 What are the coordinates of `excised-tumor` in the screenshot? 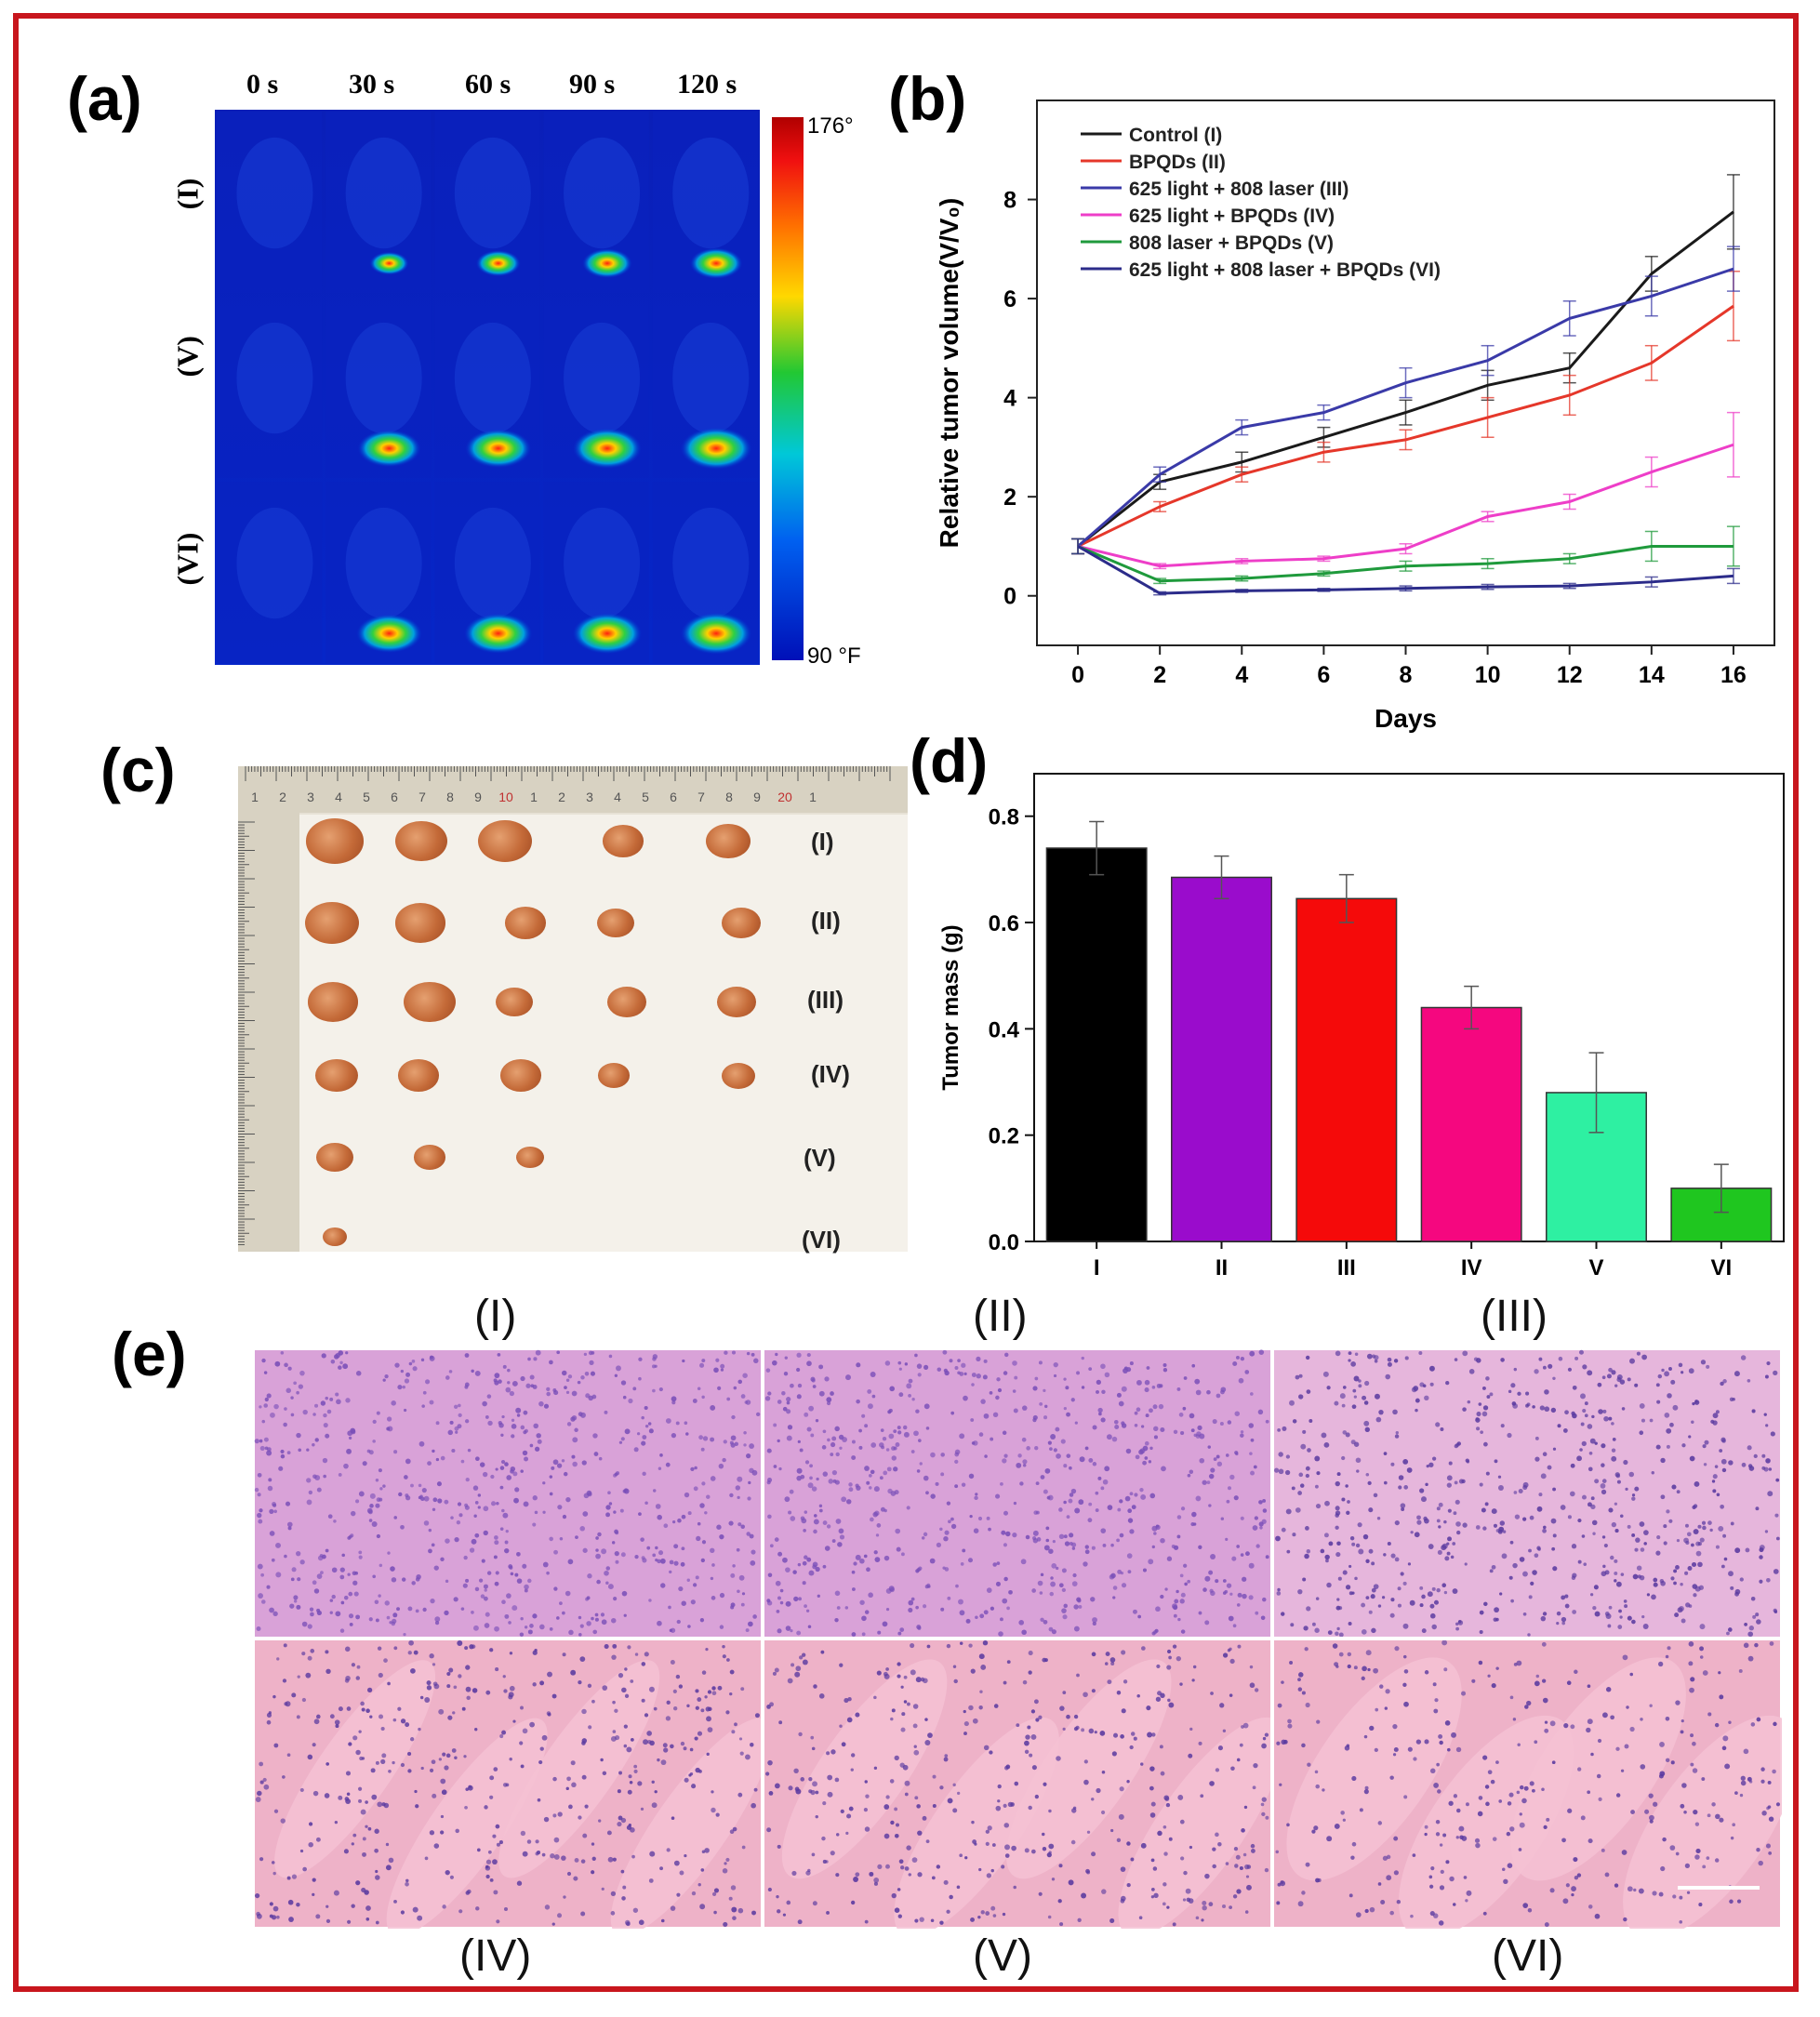 It's located at (614, 1076).